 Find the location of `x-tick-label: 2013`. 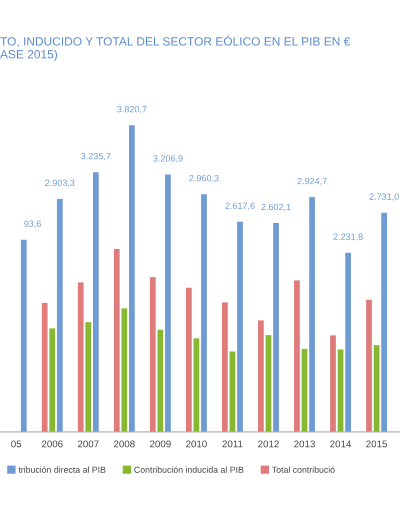

x-tick-label: 2013 is located at coordinates (304, 444).